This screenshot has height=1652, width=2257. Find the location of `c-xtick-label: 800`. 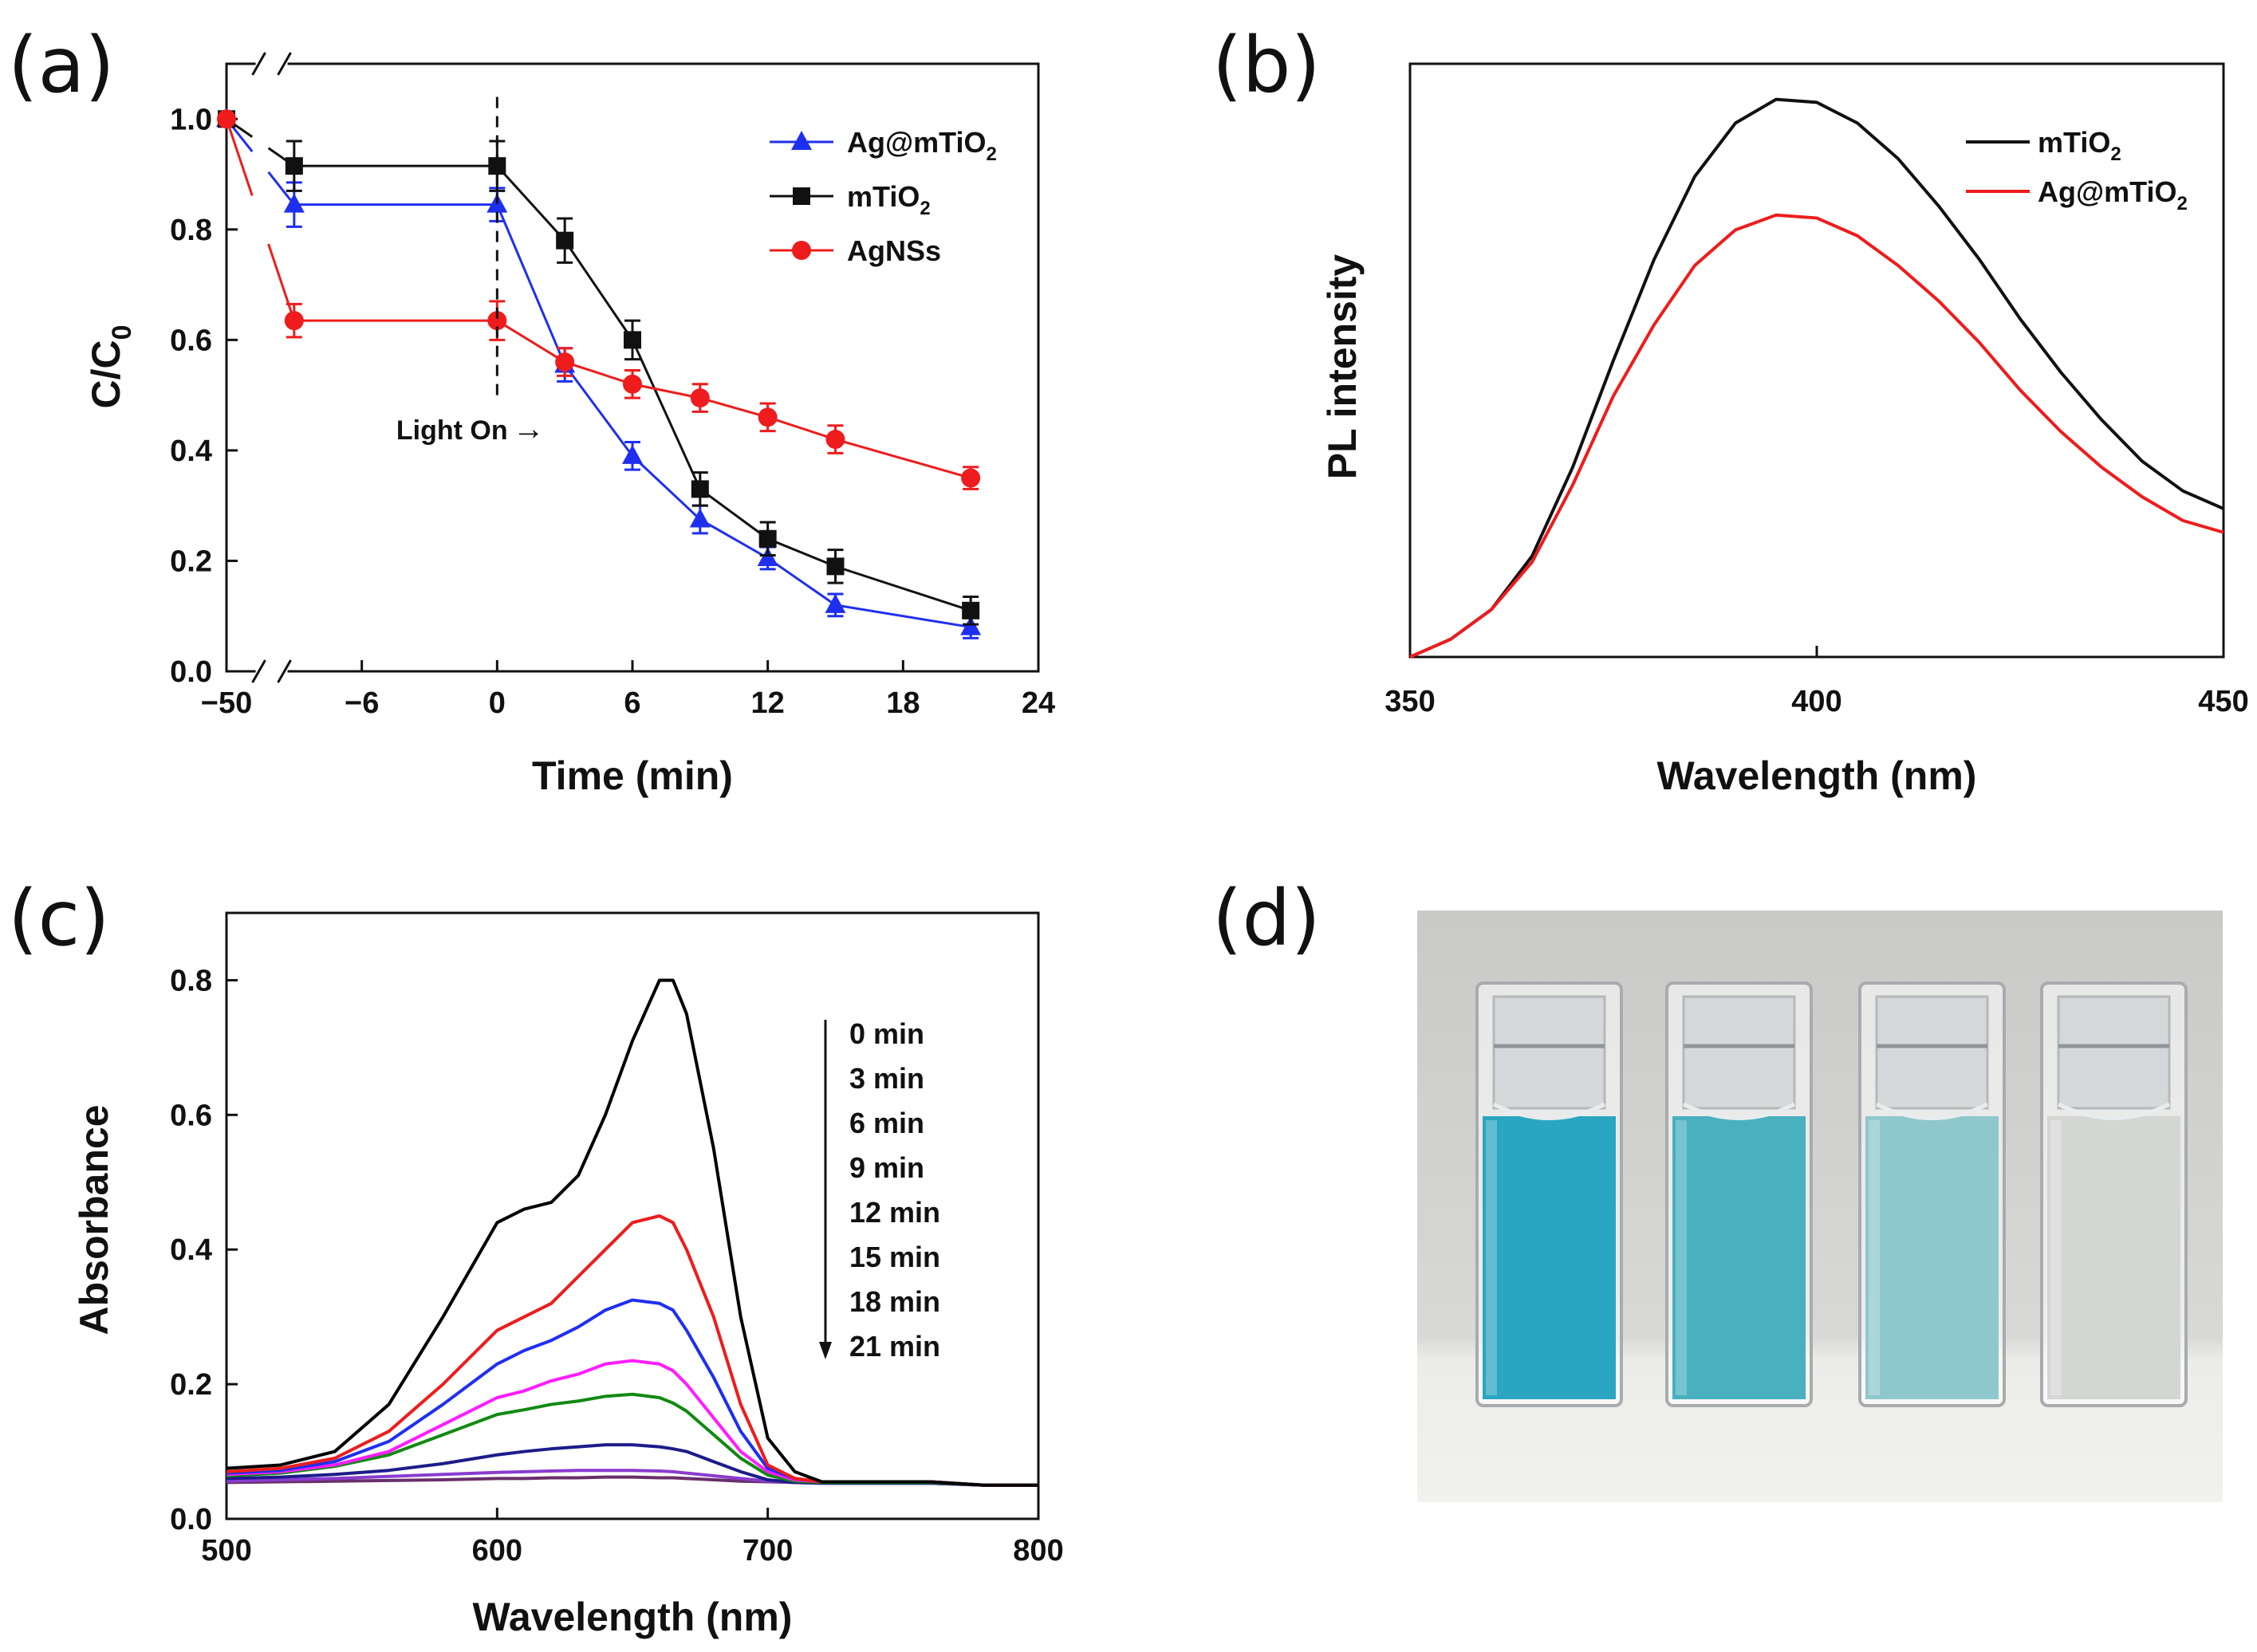

c-xtick-label: 800 is located at coordinates (1038, 1550).